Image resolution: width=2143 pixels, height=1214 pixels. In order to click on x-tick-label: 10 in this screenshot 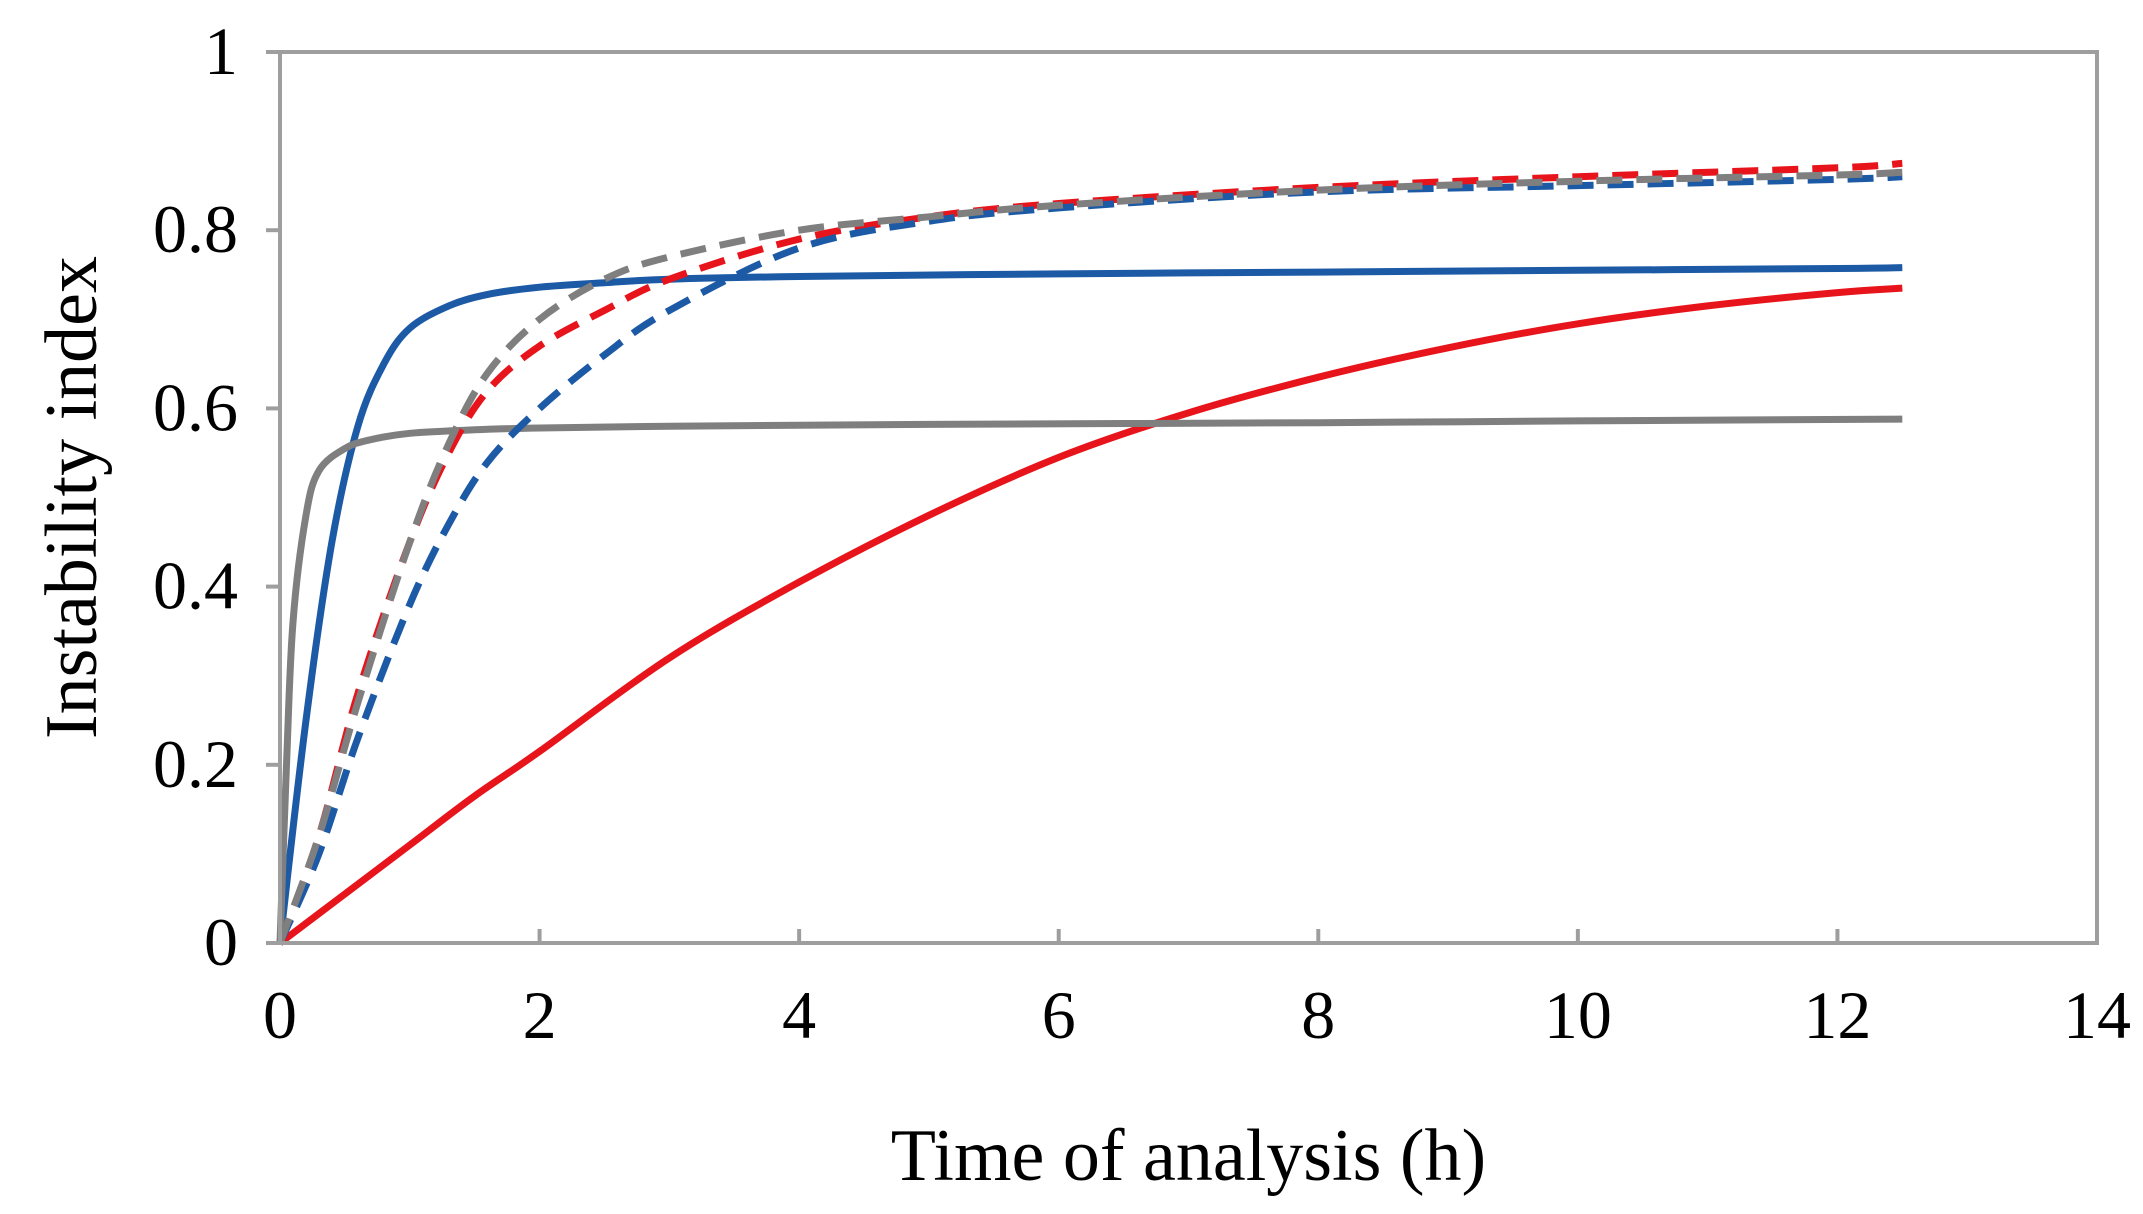, I will do `click(1578, 1015)`.